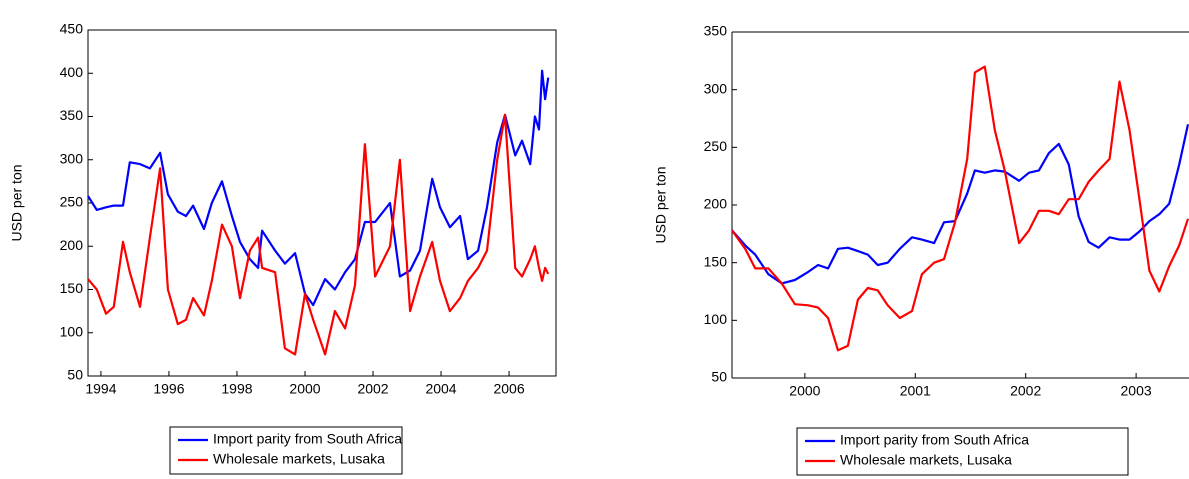  I want to click on x-tick-label: 1996, so click(168, 389).